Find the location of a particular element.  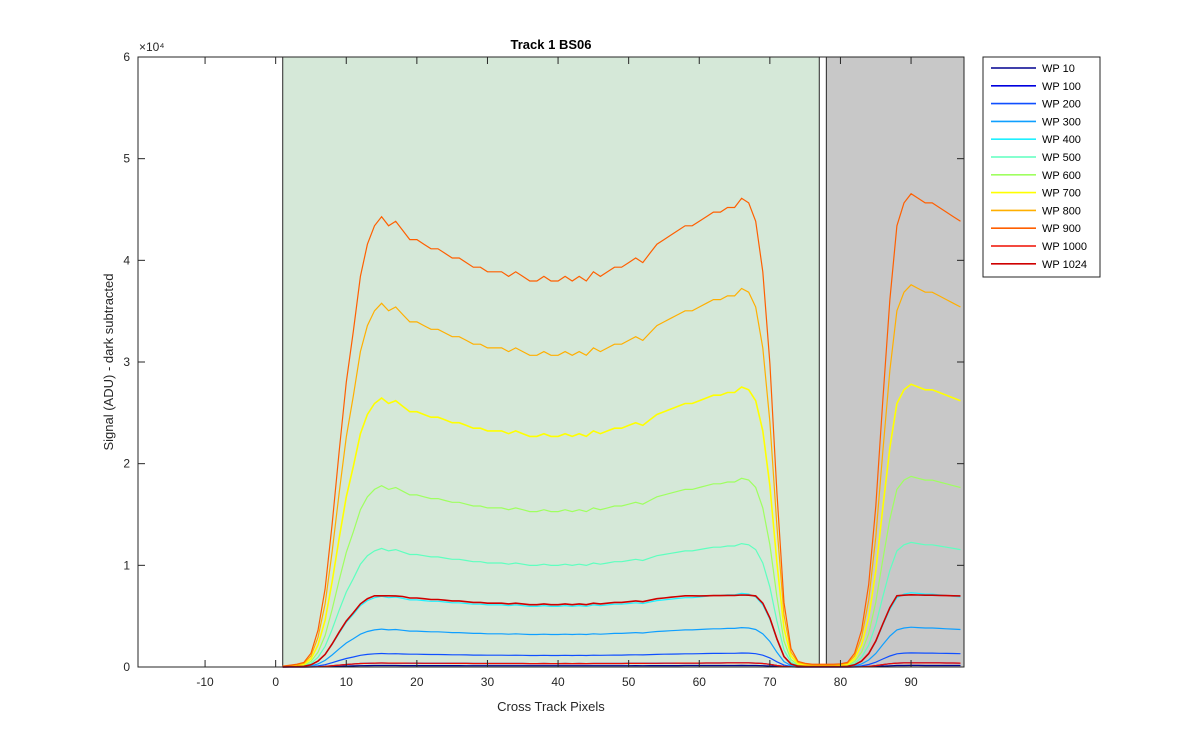

y-axis-label: Signal (ADU) - dark subtracted is located at coordinates (108, 361).